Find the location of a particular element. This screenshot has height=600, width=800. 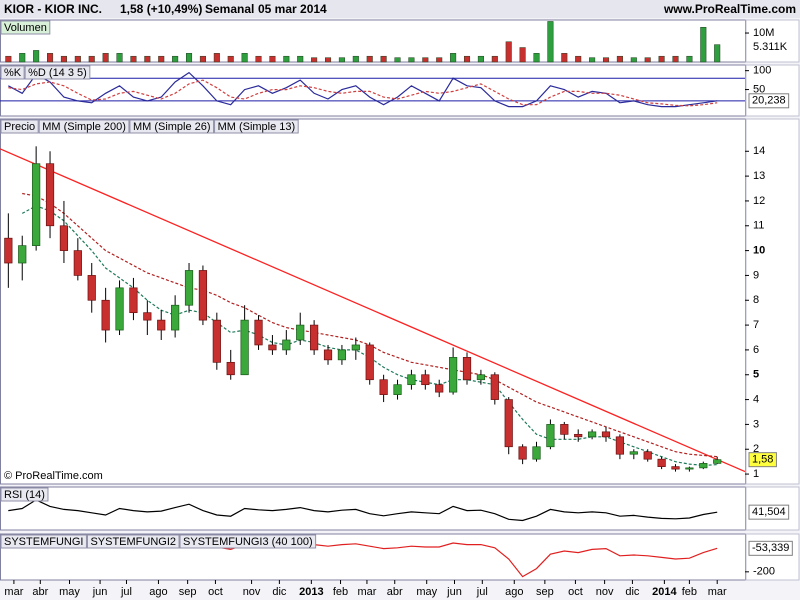

legend-label: SYSTEMFUNGI2 is located at coordinates (133, 542).